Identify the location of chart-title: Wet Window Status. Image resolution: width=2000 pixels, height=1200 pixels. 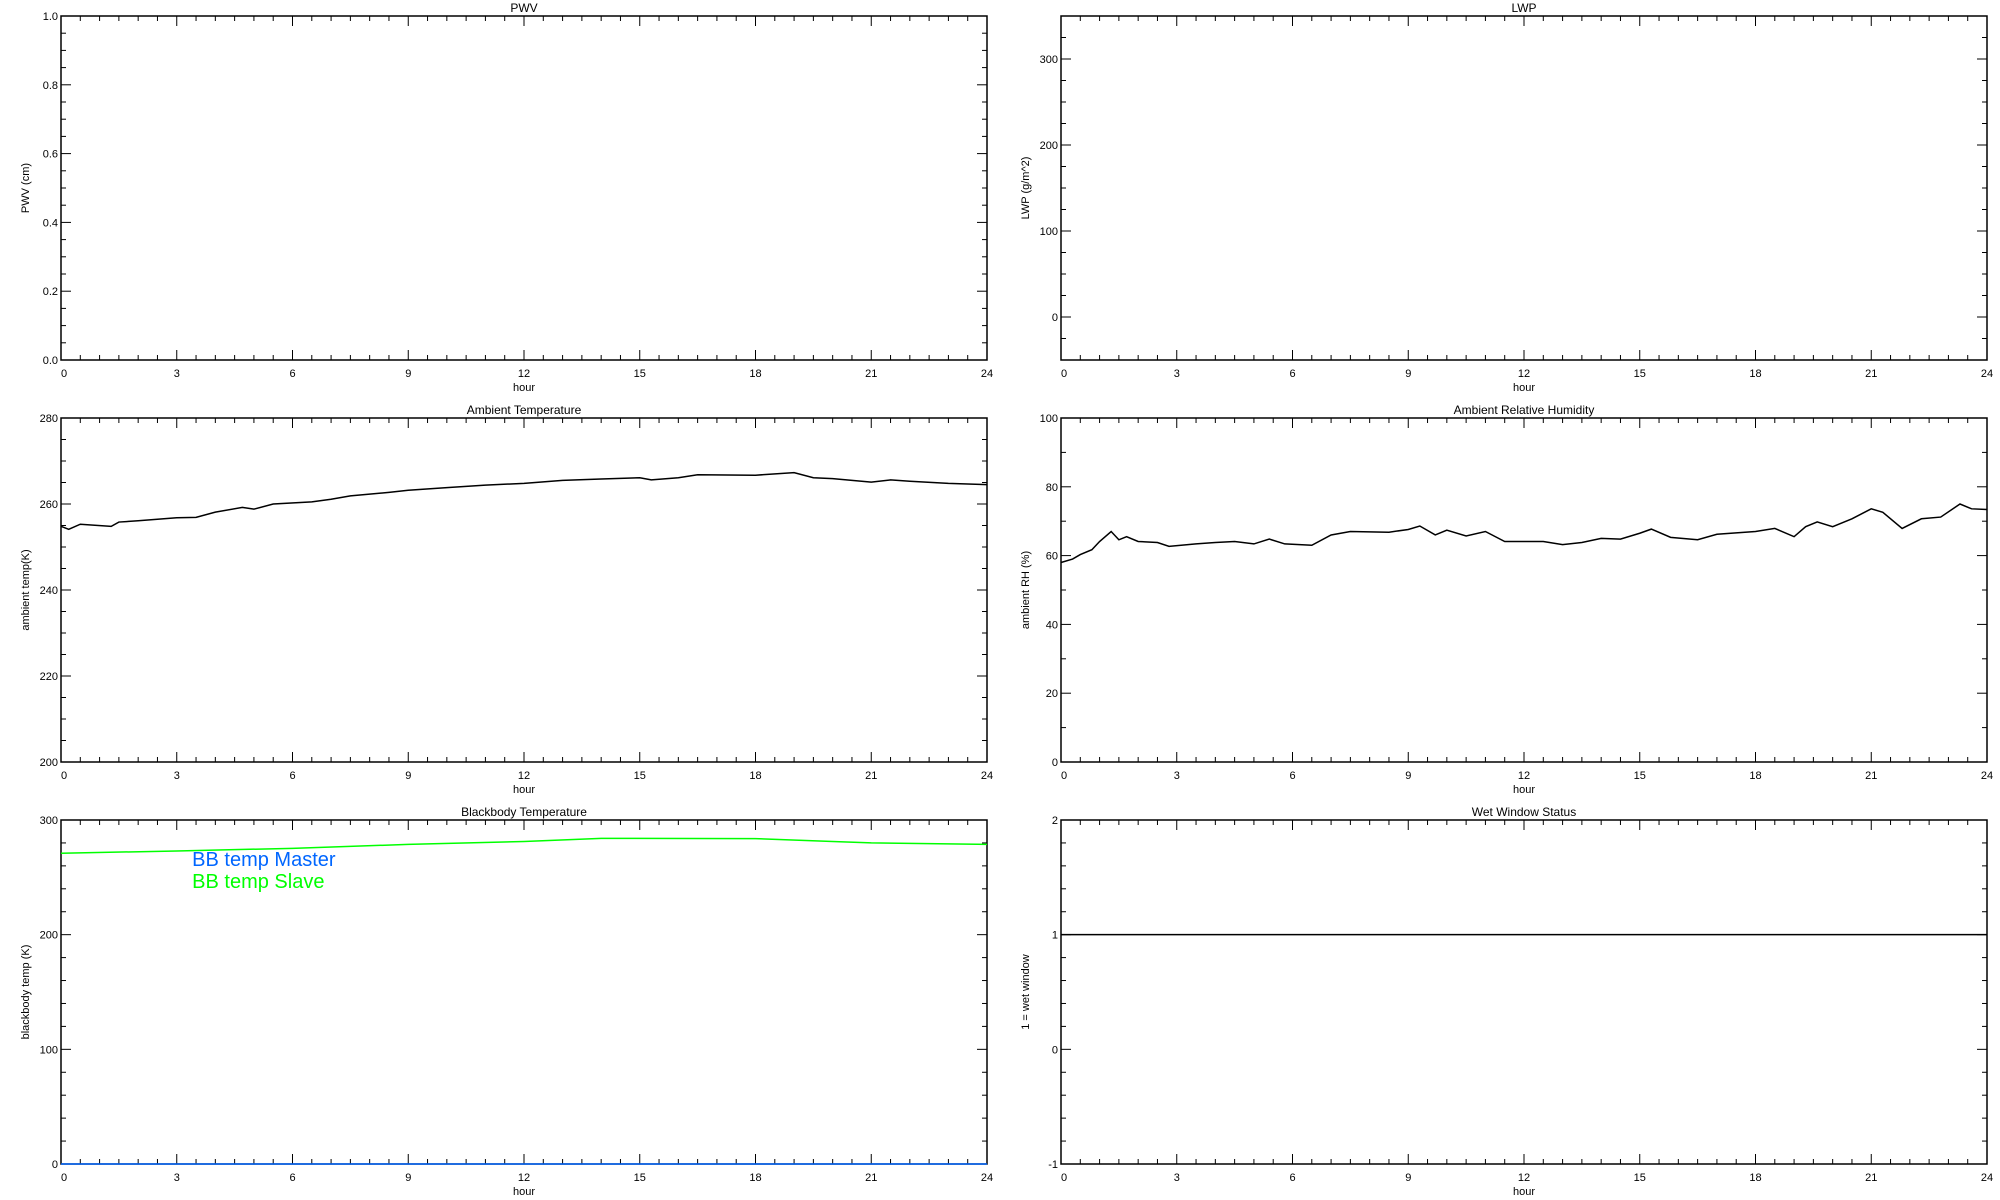
(1524, 812).